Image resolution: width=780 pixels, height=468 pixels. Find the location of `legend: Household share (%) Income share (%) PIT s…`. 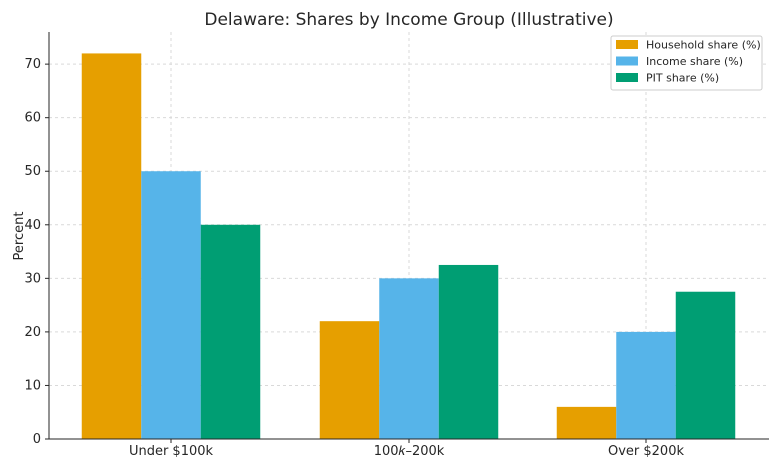

legend: Household share (%) Income share (%) PIT s… is located at coordinates (686, 63).